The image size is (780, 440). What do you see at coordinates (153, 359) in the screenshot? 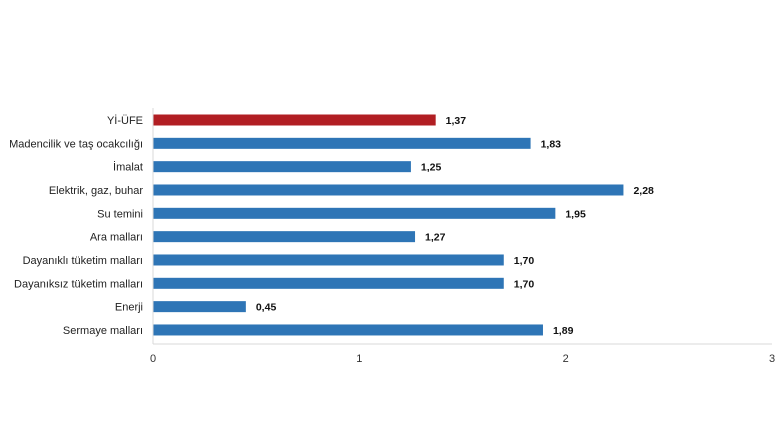
I see `x-tick-label: 0` at bounding box center [153, 359].